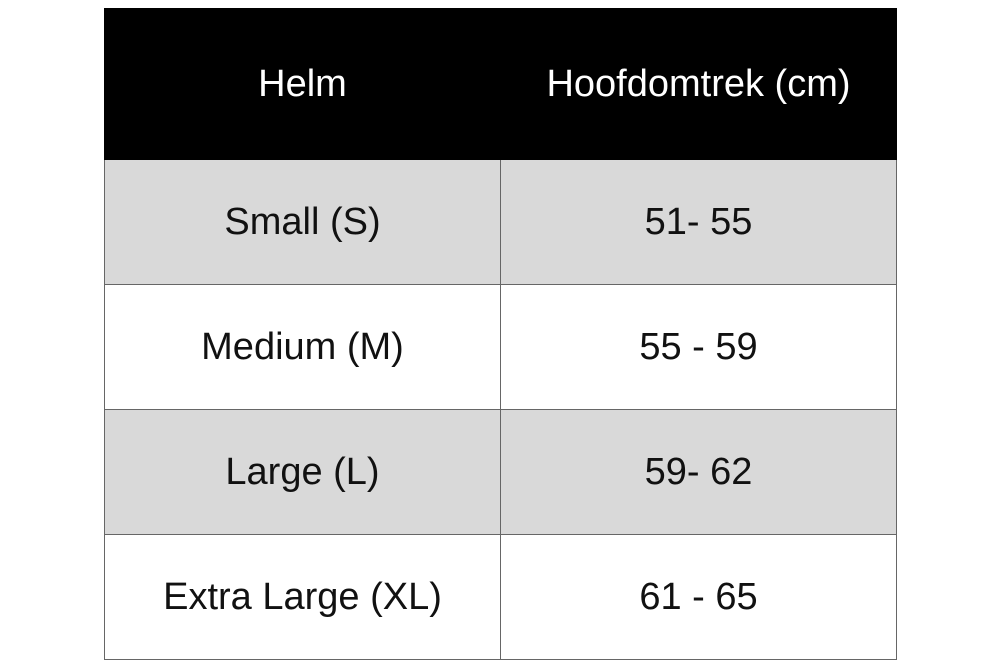 This screenshot has width=1000, height=667. I want to click on size-cell: Large (L), so click(302, 472).